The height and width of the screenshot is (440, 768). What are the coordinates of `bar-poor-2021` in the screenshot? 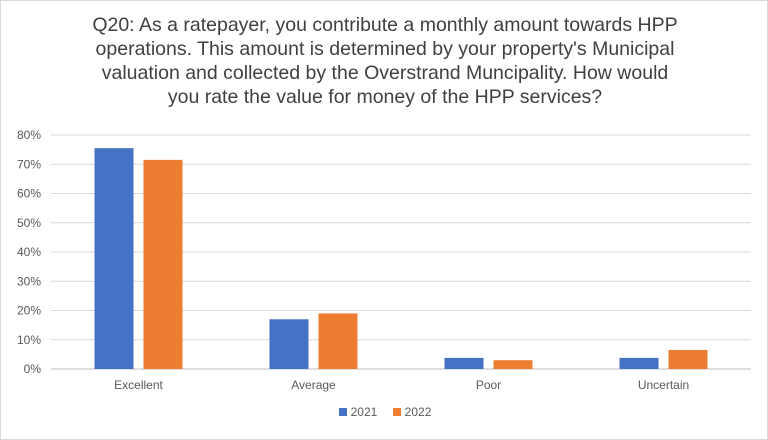 It's located at (464, 363).